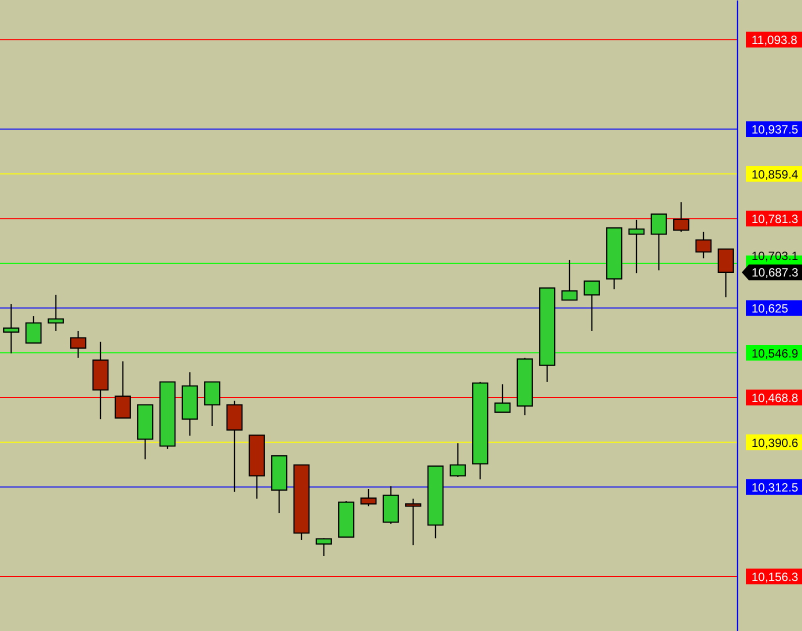  What do you see at coordinates (770, 309) in the screenshot?
I see `ref-line-label: 10,625` at bounding box center [770, 309].